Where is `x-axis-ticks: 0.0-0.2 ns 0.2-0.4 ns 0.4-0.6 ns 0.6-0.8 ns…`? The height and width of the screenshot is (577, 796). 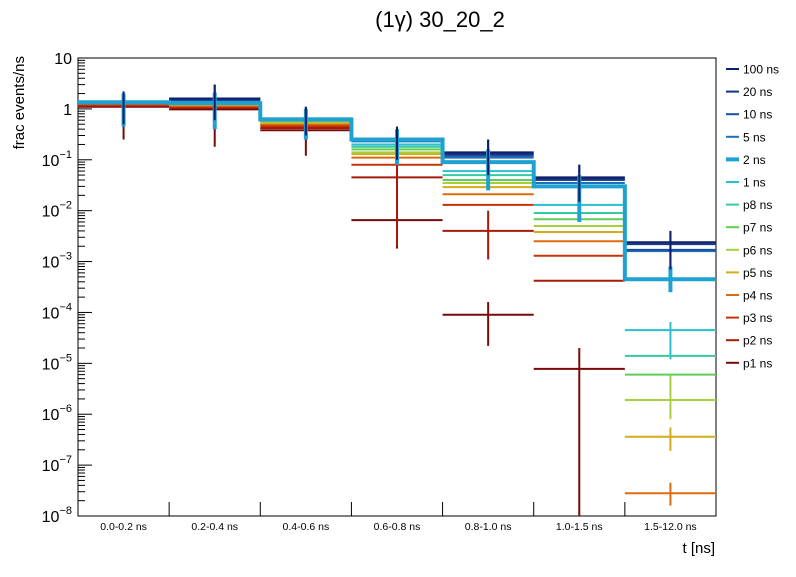 x-axis-ticks: 0.0-0.2 ns 0.2-0.4 ns 0.4-0.6 ns 0.6-0.8 ns… is located at coordinates (398, 517).